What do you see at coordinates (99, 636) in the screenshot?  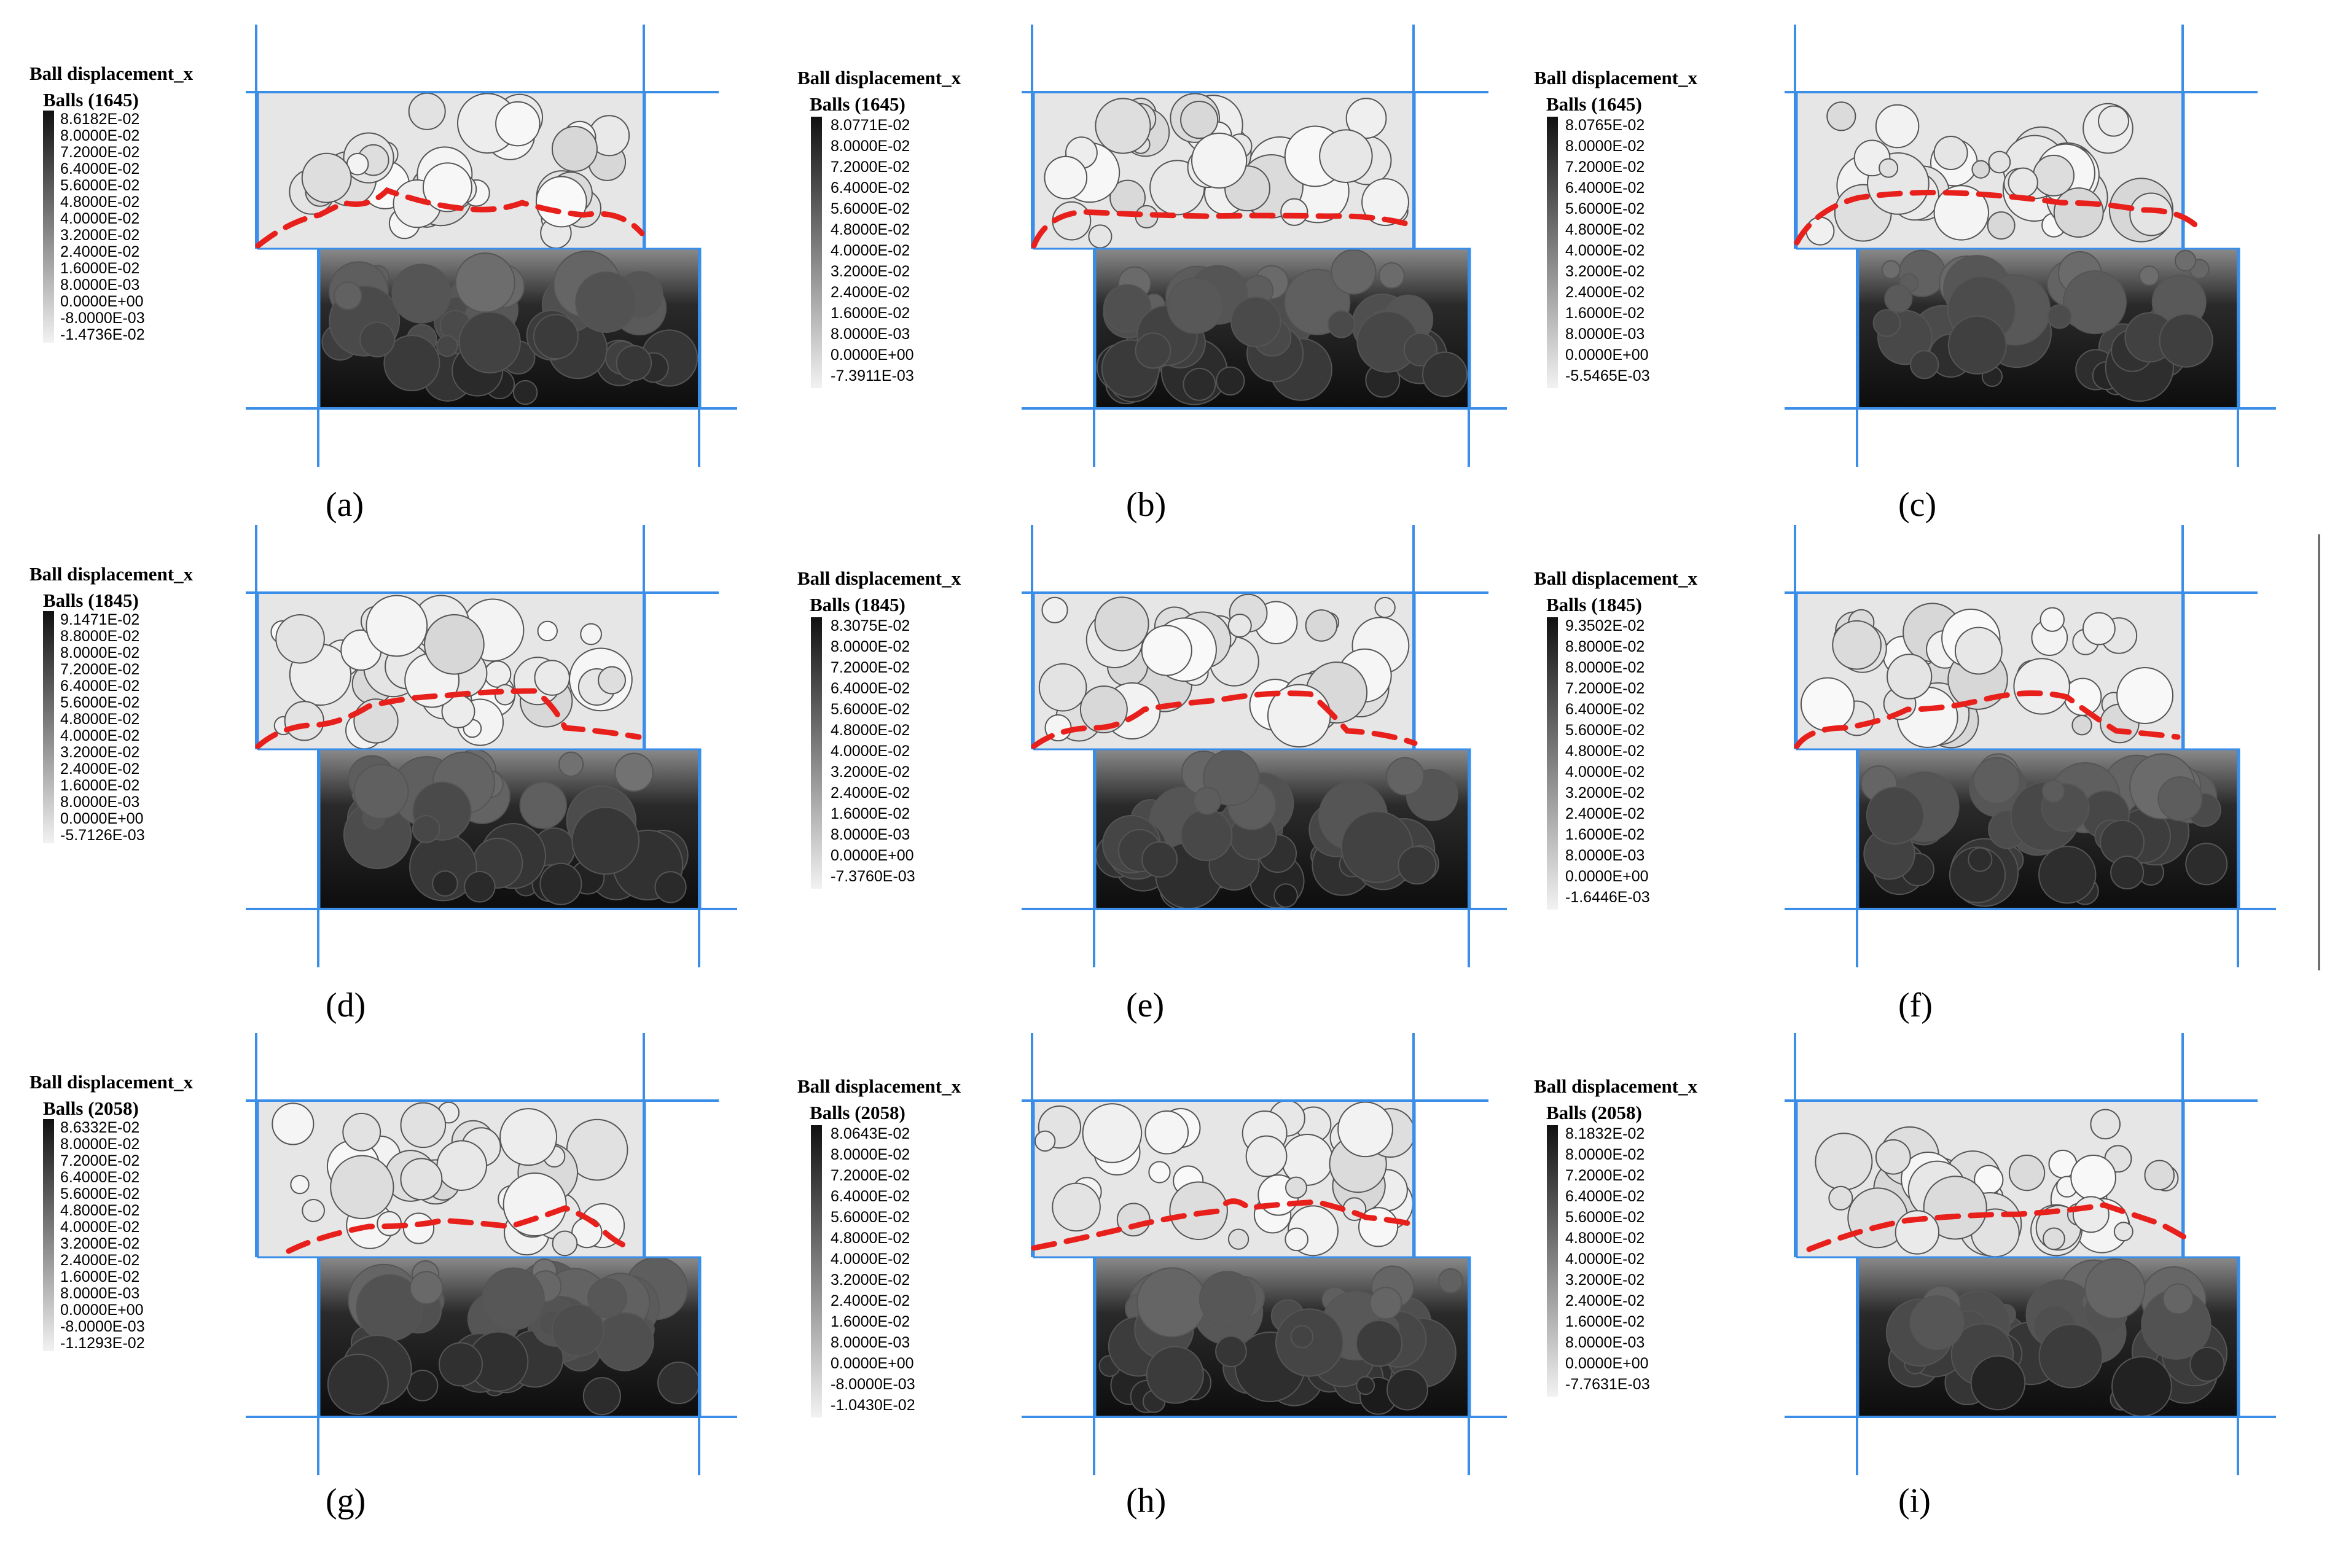 I see `legend-value: 8.8000E-02` at bounding box center [99, 636].